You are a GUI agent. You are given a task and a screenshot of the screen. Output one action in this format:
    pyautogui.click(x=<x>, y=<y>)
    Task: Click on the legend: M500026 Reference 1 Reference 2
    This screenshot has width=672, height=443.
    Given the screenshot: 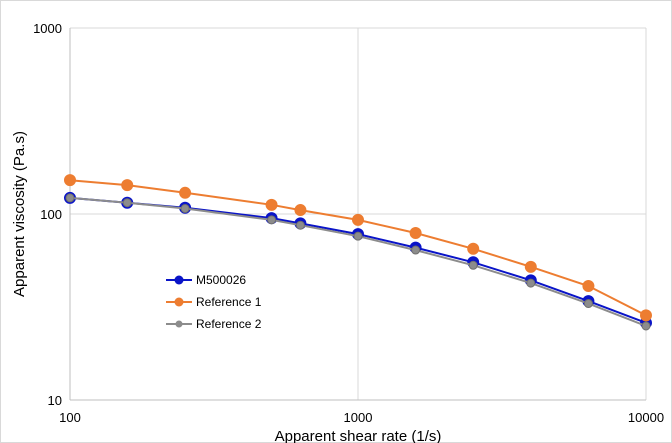 What is the action you would take?
    pyautogui.click(x=214, y=302)
    